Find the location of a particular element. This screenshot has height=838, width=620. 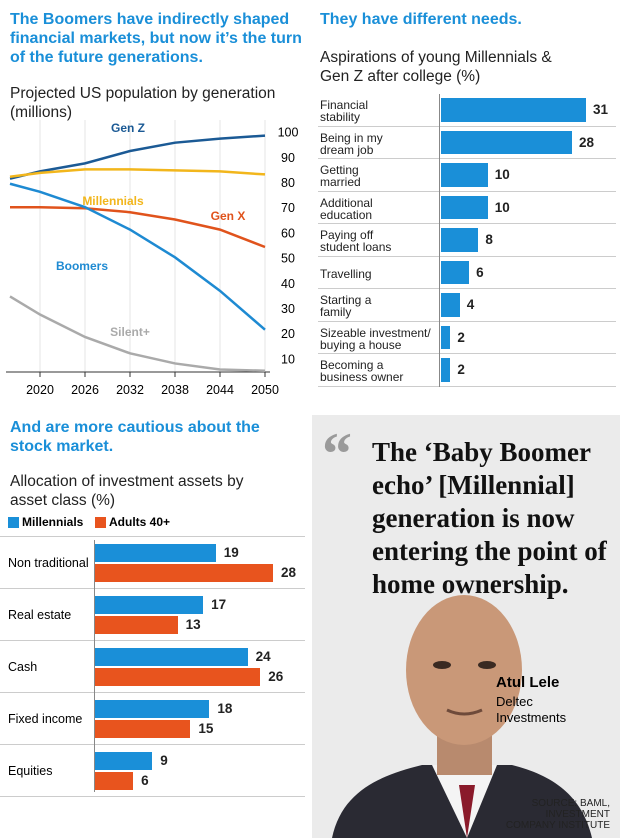

photo is located at coordinates (462, 716).